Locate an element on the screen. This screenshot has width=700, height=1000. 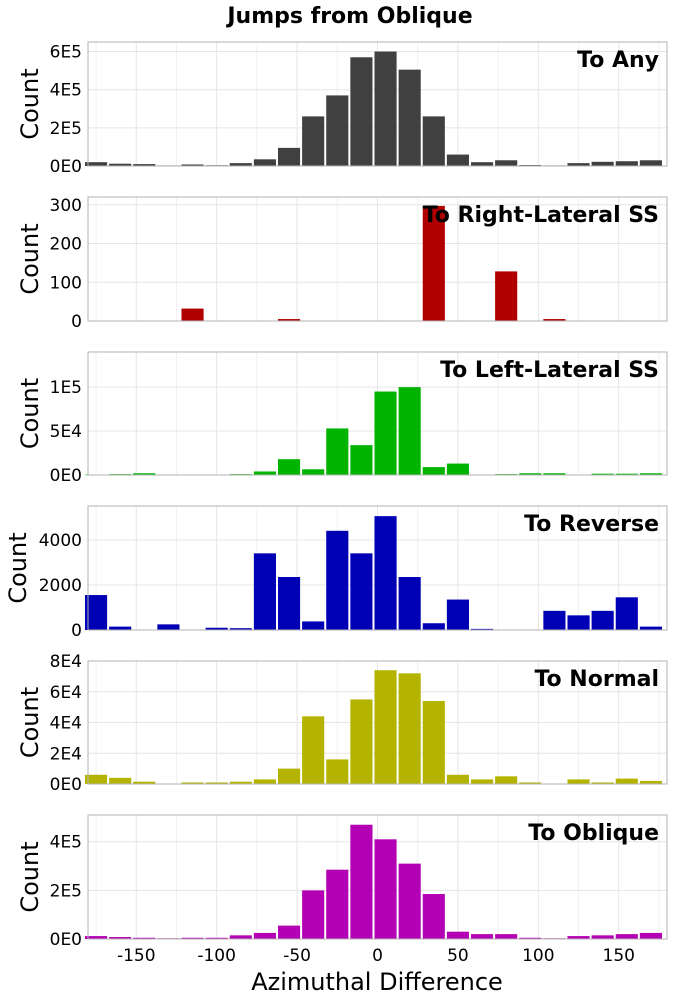
panel-label: To Left-Lateral SS is located at coordinates (549, 370).